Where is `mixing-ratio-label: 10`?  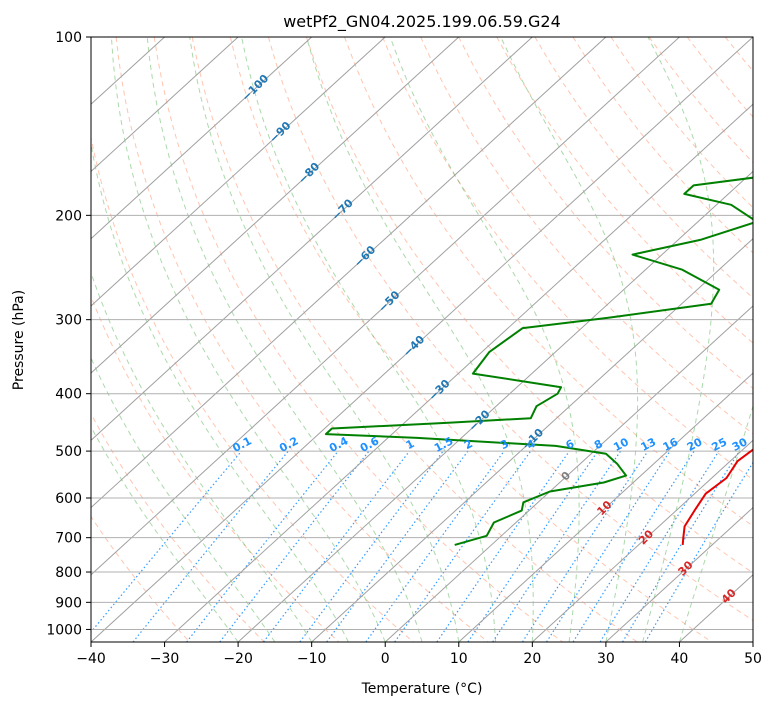 mixing-ratio-label: 10 is located at coordinates (621, 444).